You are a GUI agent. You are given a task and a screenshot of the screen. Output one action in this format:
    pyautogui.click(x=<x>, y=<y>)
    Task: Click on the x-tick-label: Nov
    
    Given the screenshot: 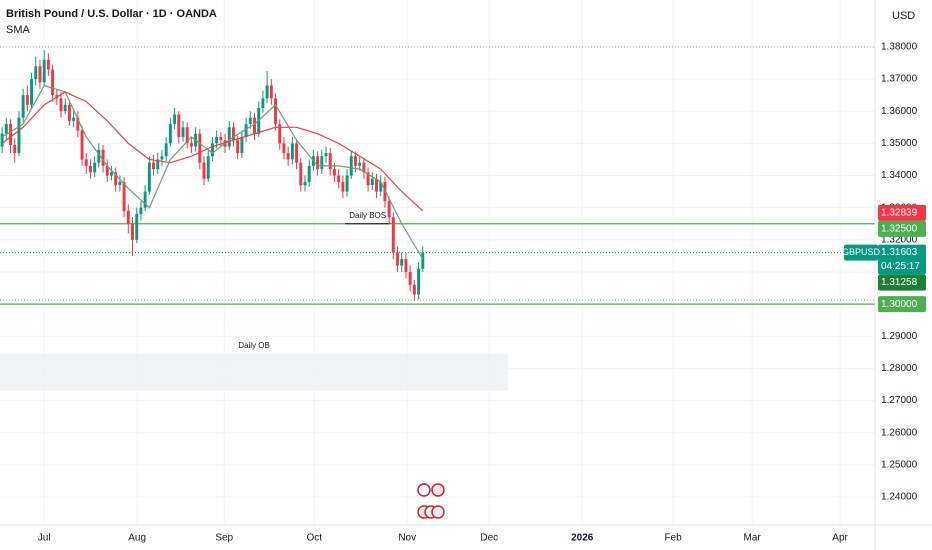 What is the action you would take?
    pyautogui.click(x=407, y=538)
    